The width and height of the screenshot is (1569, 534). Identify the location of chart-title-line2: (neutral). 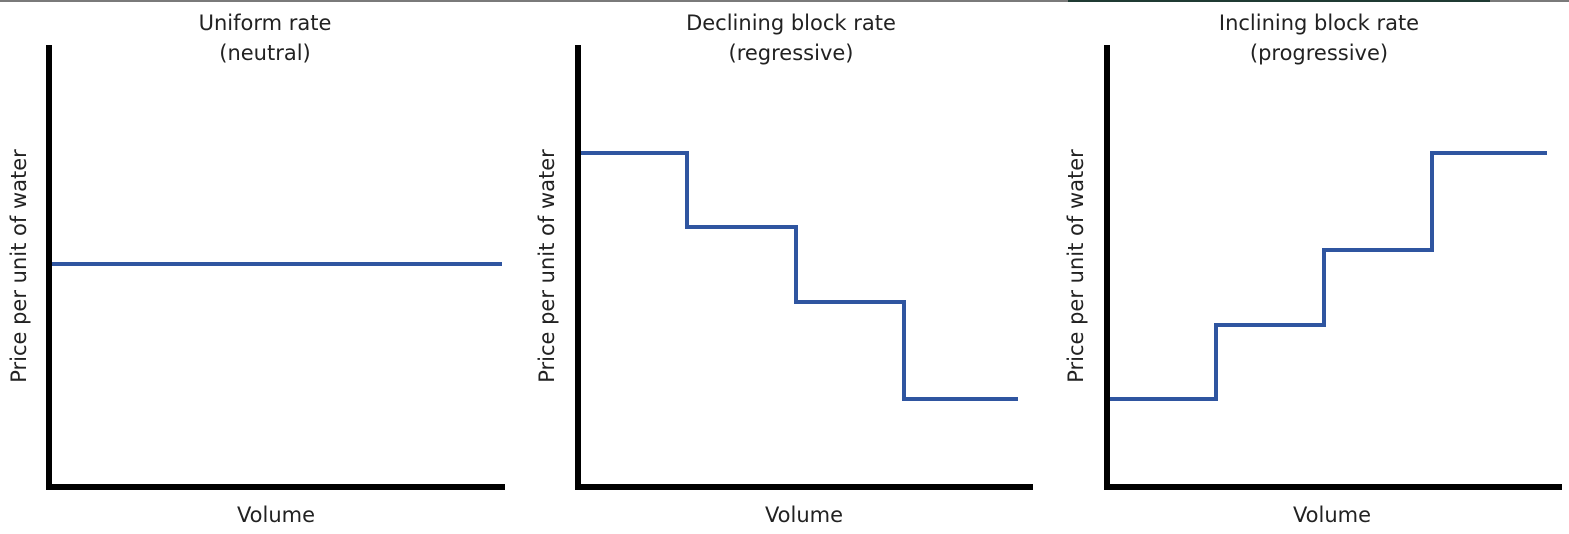
(265, 53).